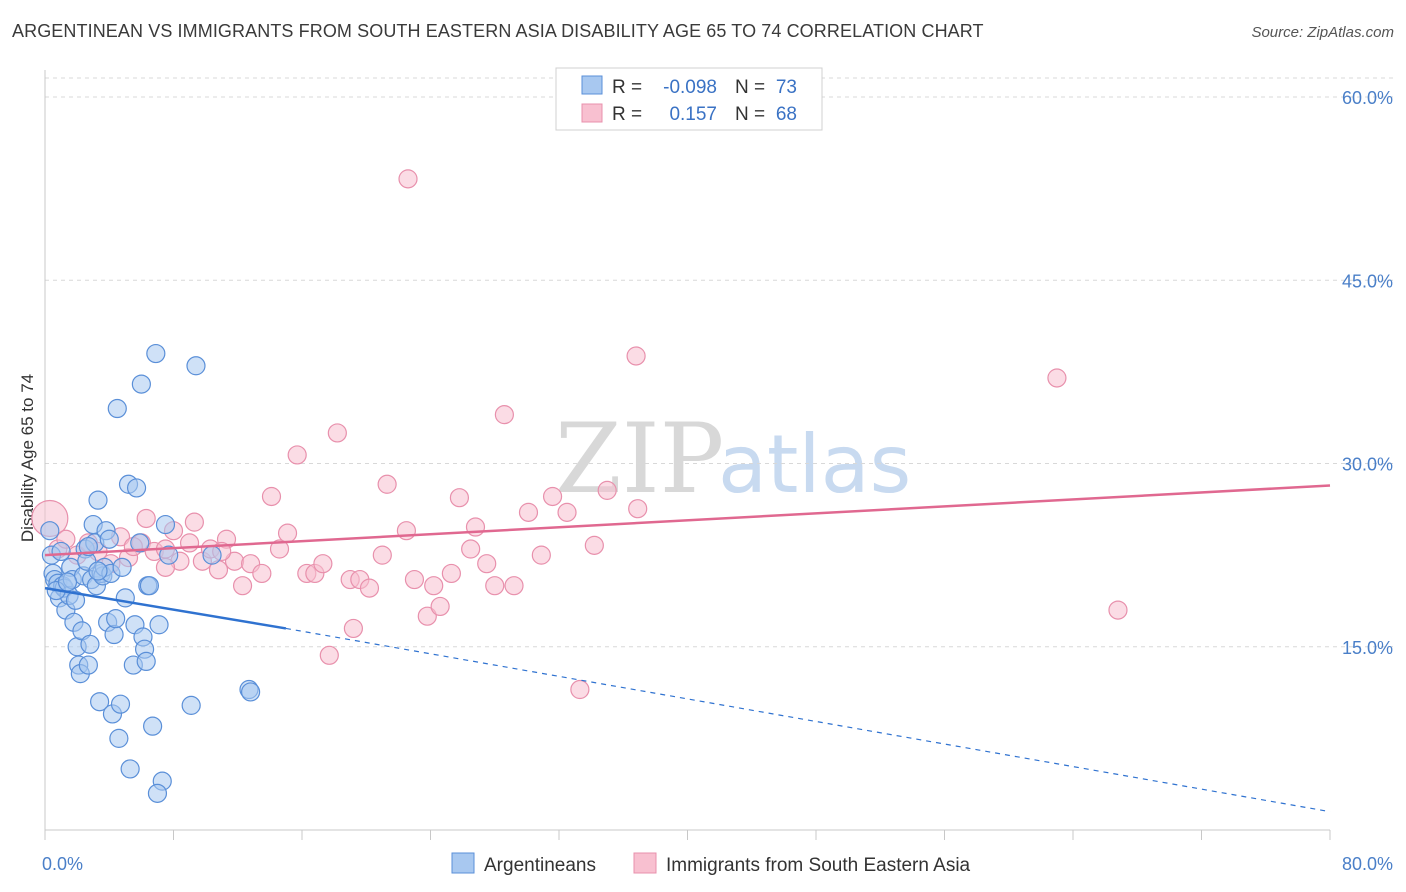 This screenshot has width=1406, height=892. I want to click on bottom-legend-blue-label: Argentineans, so click(540, 865).